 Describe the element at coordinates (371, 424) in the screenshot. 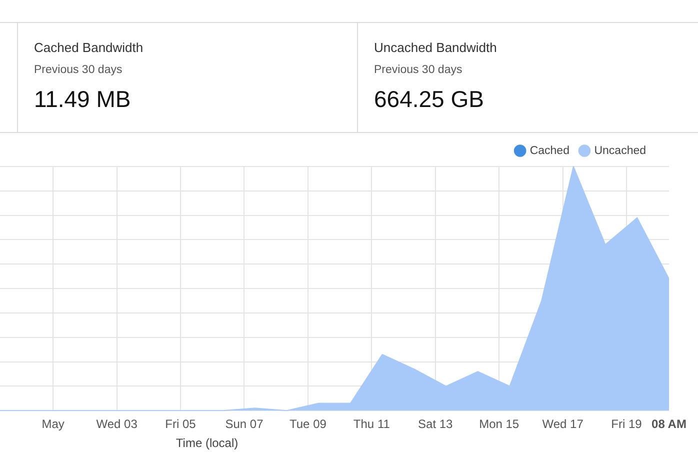

I see `x-tick-label: Thu 11` at that location.